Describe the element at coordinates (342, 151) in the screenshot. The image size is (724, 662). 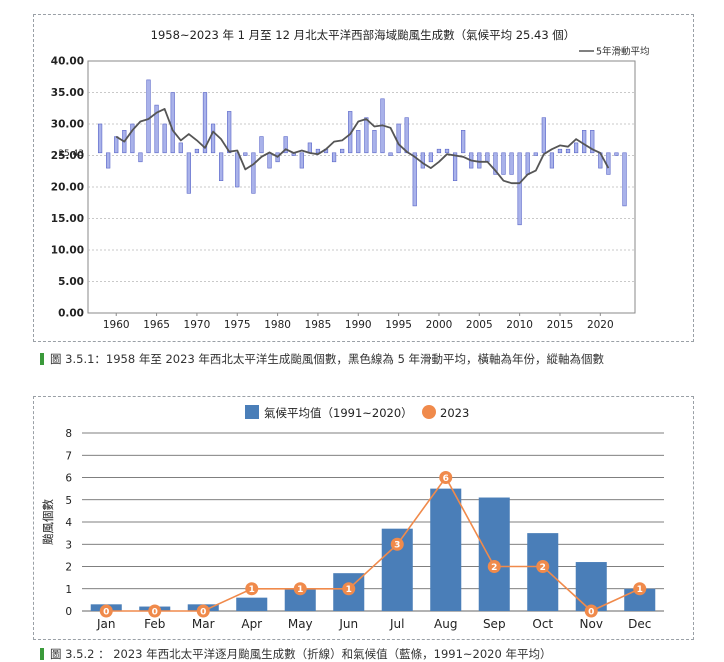
I see `year-bar-1988` at that location.